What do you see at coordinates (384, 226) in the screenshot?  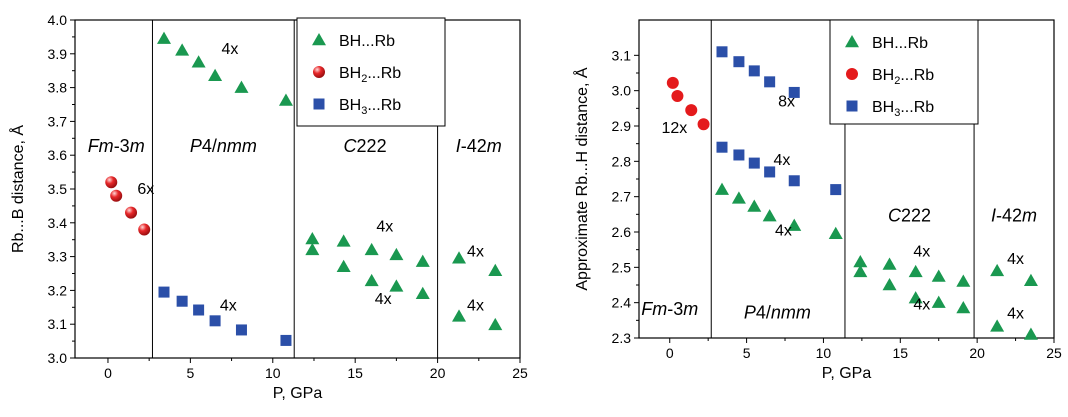 I see `multiplicity-label-2: 4x` at bounding box center [384, 226].